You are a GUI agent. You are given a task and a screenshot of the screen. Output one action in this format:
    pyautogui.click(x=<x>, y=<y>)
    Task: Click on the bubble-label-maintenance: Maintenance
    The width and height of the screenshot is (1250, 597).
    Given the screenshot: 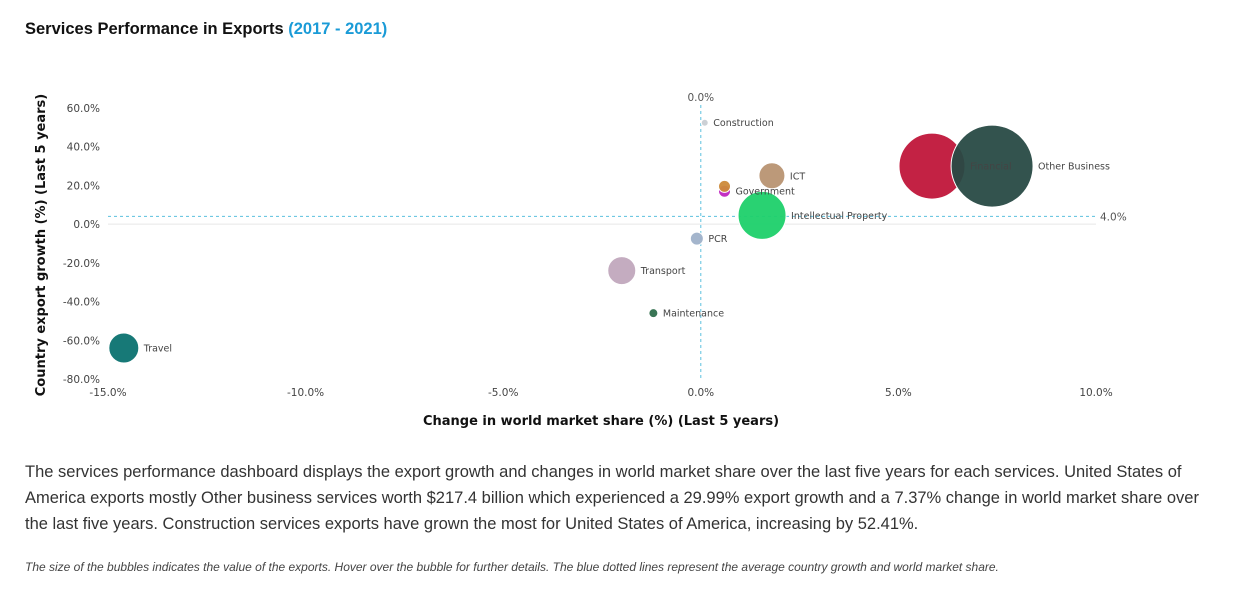 What is the action you would take?
    pyautogui.click(x=693, y=314)
    